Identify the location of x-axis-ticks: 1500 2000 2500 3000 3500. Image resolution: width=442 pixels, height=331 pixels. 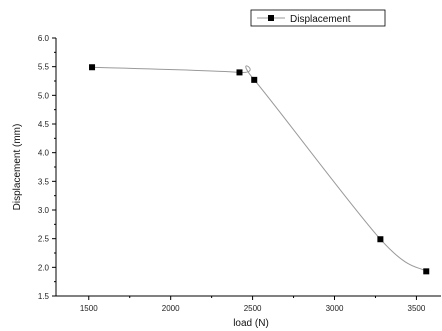
(253, 304).